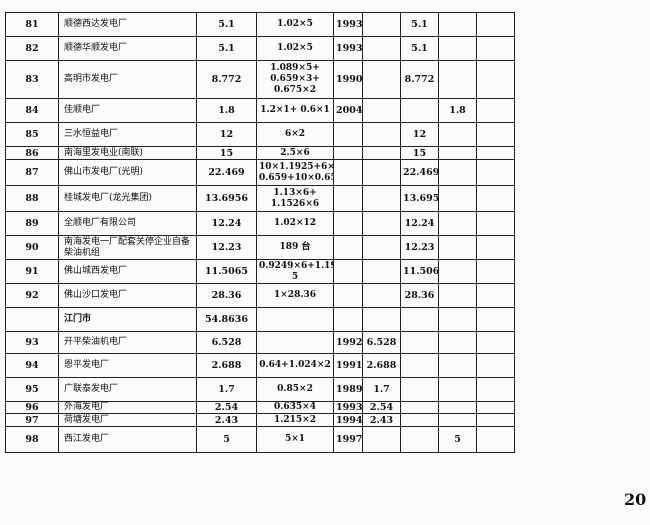  What do you see at coordinates (295, 271) in the screenshot?
I see `unit-composition-cell: 0.9249×6+1.1925× 5` at bounding box center [295, 271].